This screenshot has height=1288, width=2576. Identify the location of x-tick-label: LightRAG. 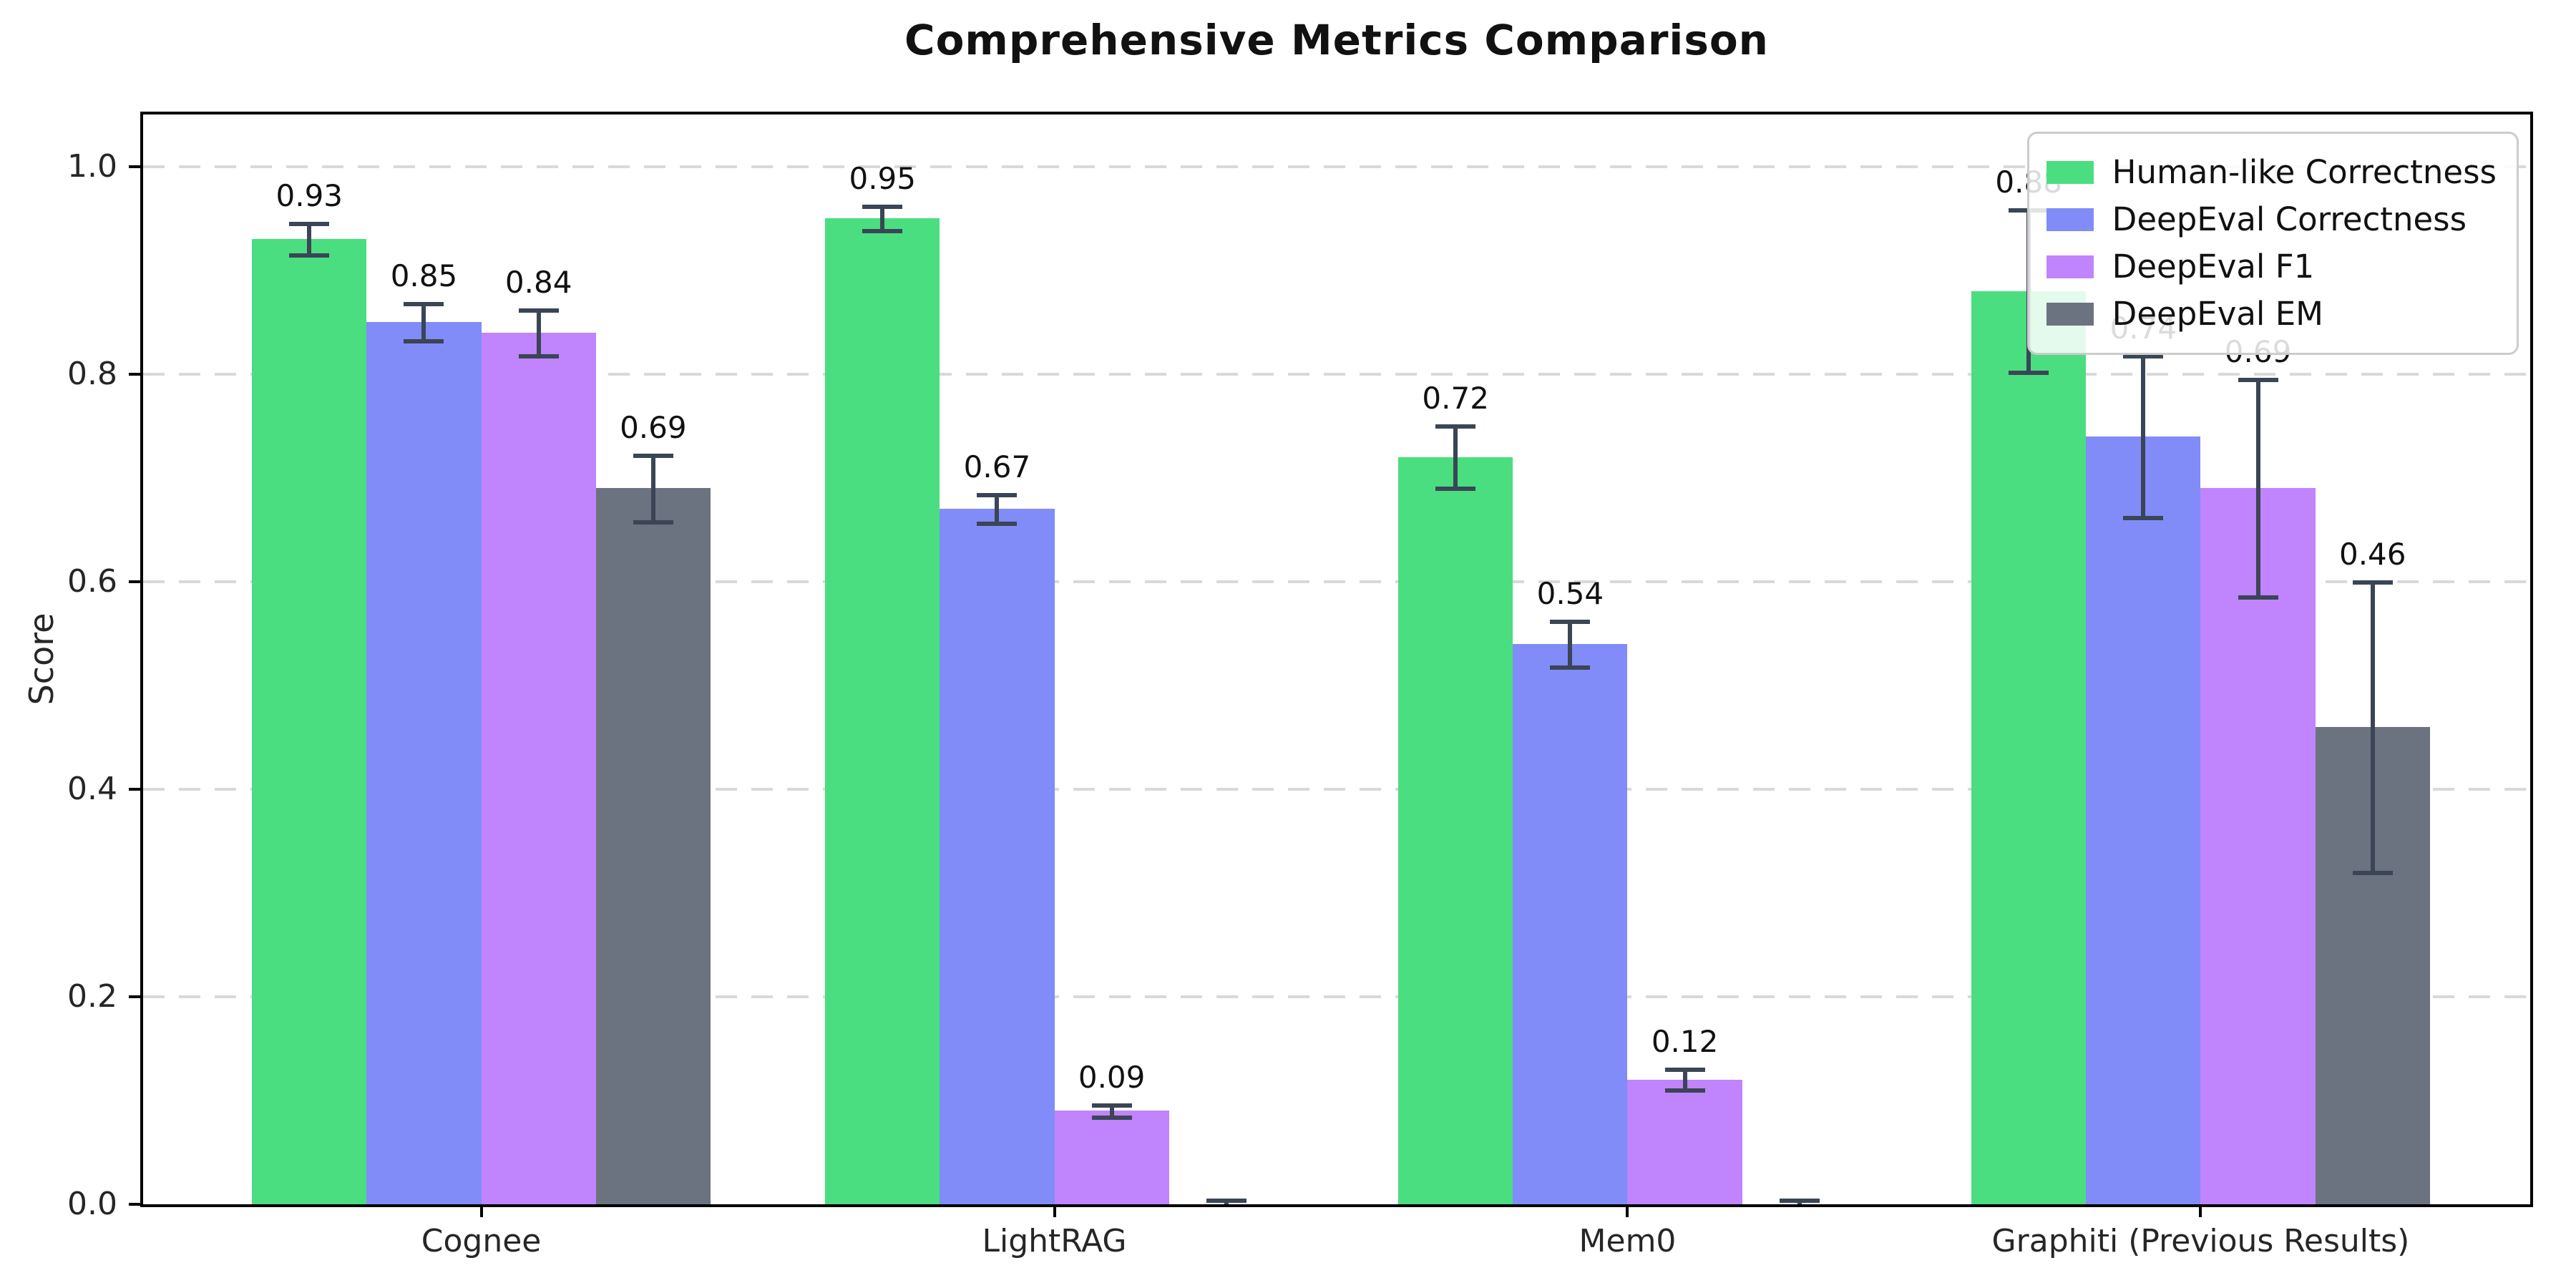
(1054, 1241).